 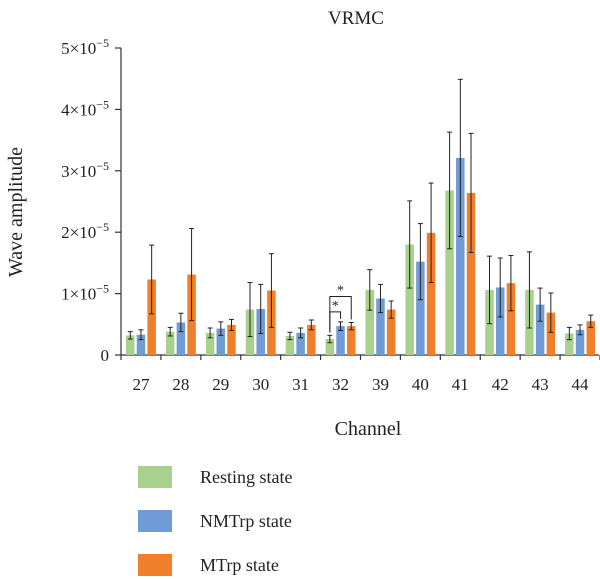 I want to click on x-tick-label: 32, so click(x=340, y=384).